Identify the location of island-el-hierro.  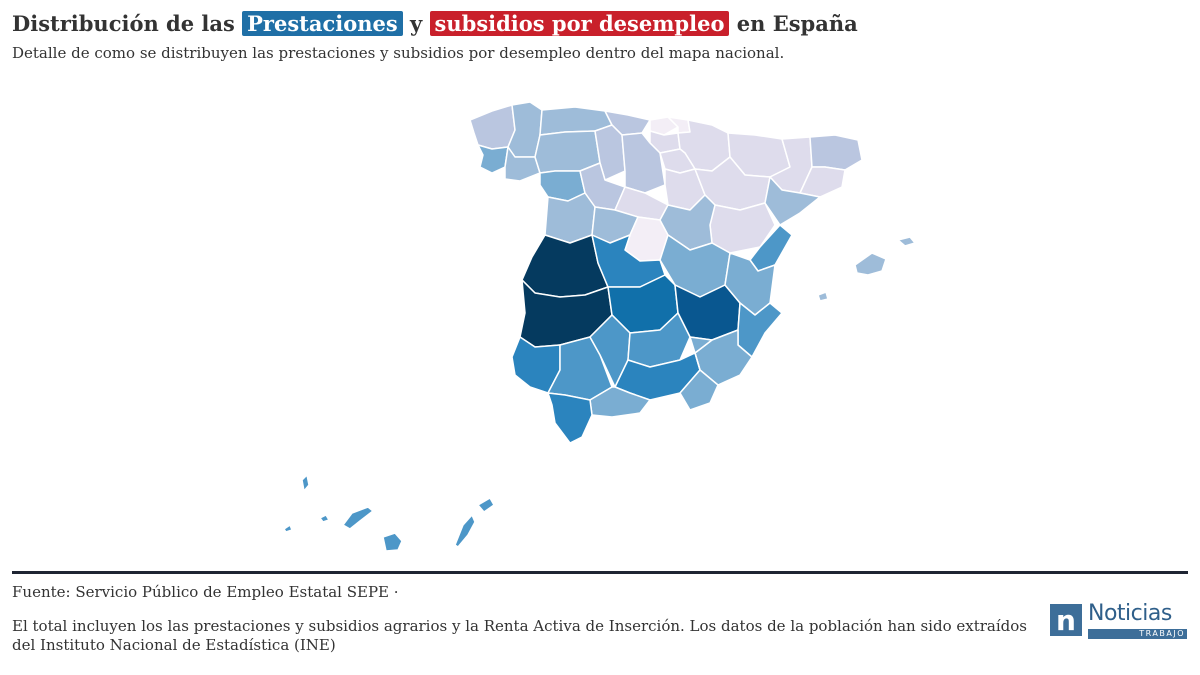
(288, 528).